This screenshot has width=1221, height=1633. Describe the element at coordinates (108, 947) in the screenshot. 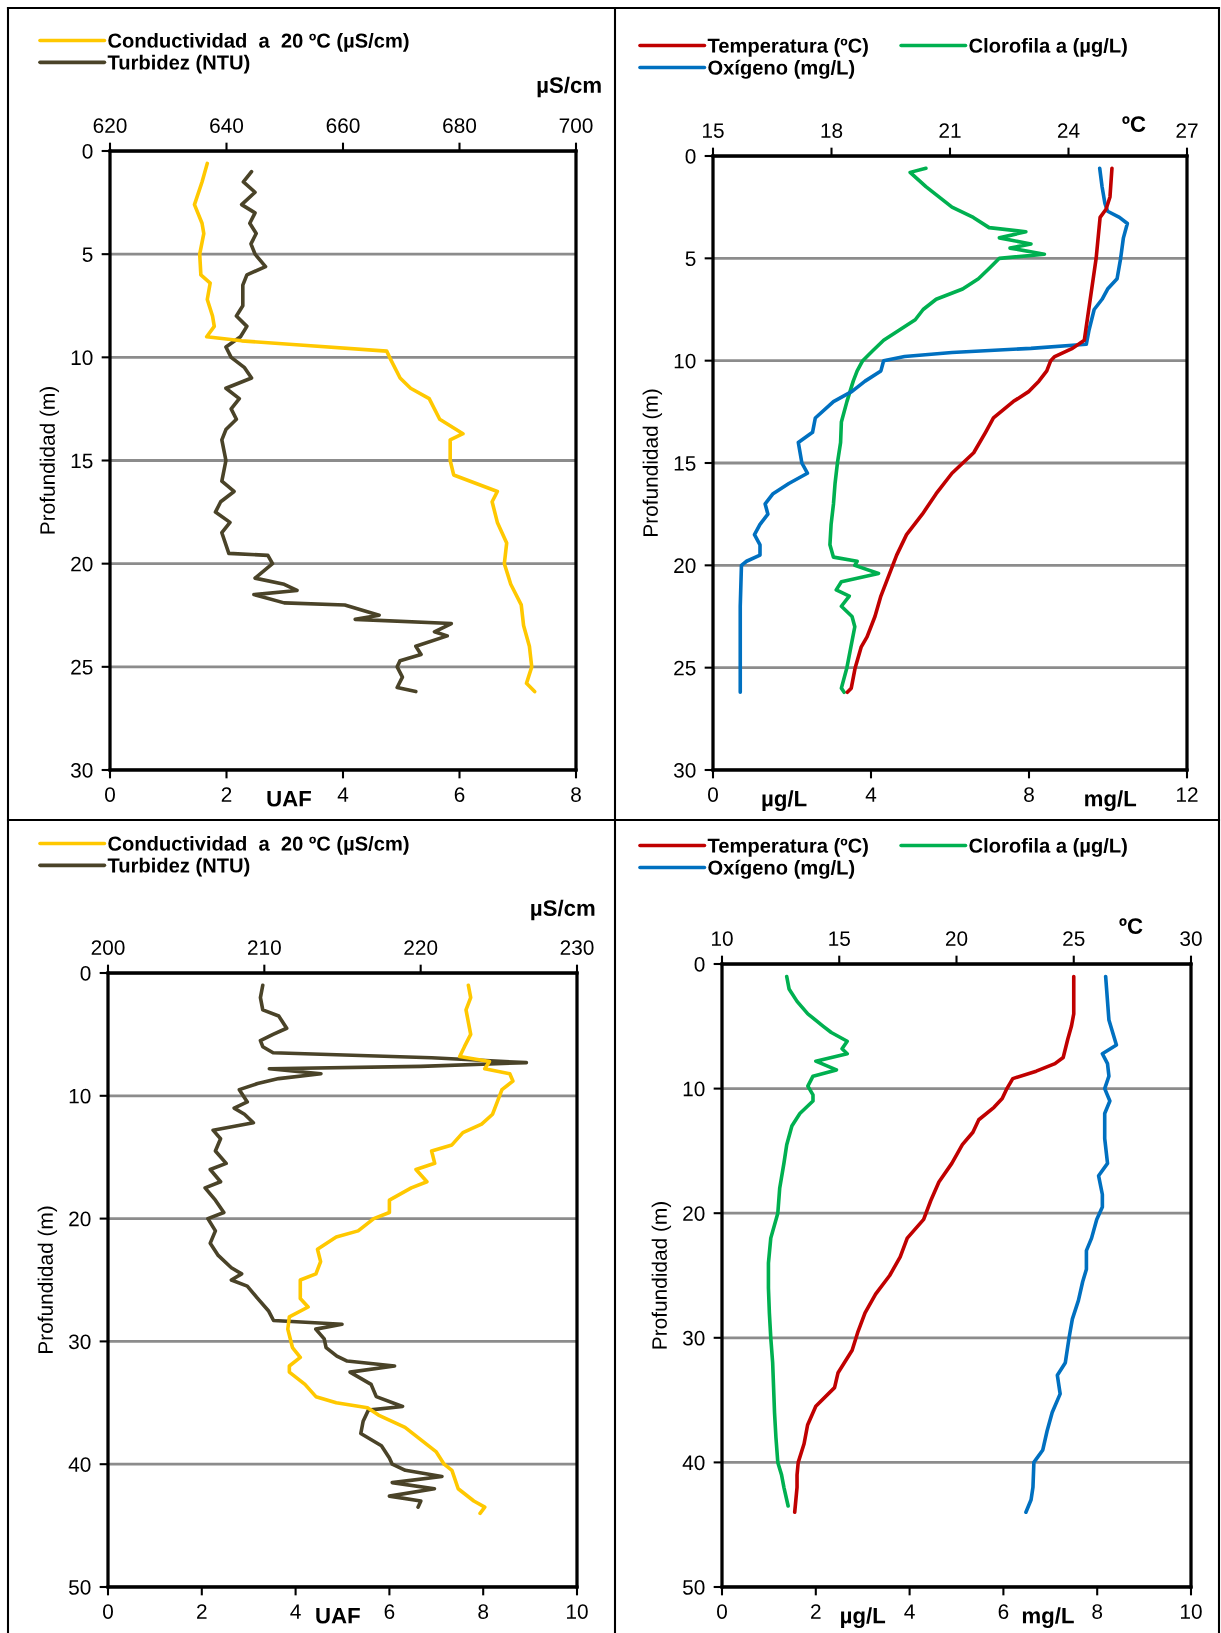

I see `x2-tick-label: 200` at that location.